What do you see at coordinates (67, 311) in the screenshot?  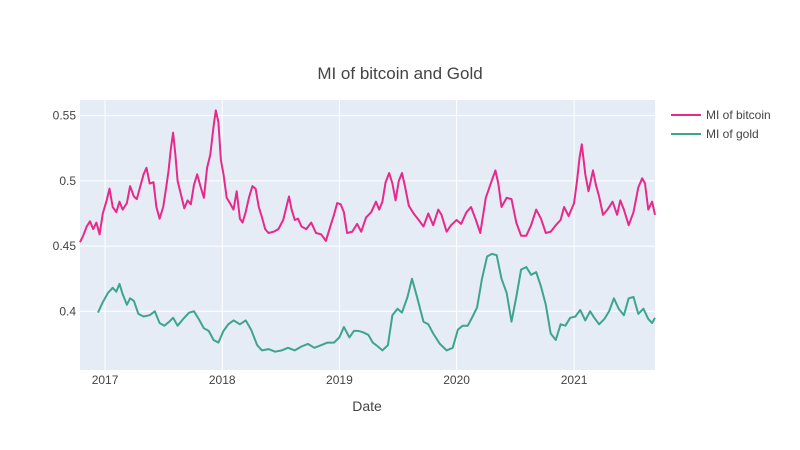 I see `y-tick-label: 0.4` at bounding box center [67, 311].